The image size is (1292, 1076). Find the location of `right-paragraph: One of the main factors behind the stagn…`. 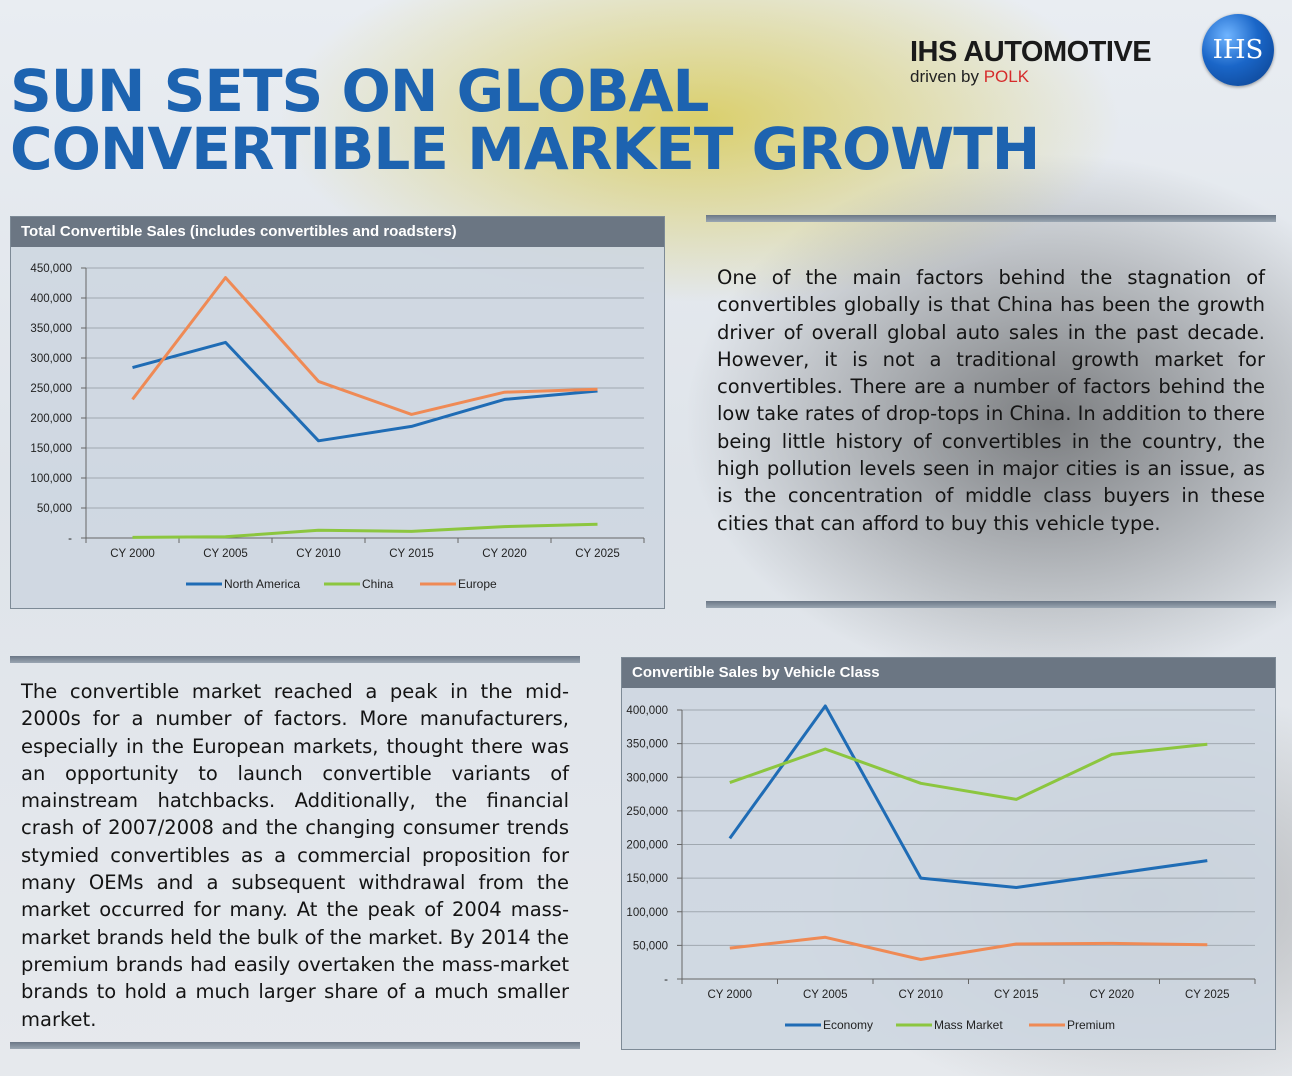

right-paragraph: One of the main factors behind the stagn… is located at coordinates (991, 400).